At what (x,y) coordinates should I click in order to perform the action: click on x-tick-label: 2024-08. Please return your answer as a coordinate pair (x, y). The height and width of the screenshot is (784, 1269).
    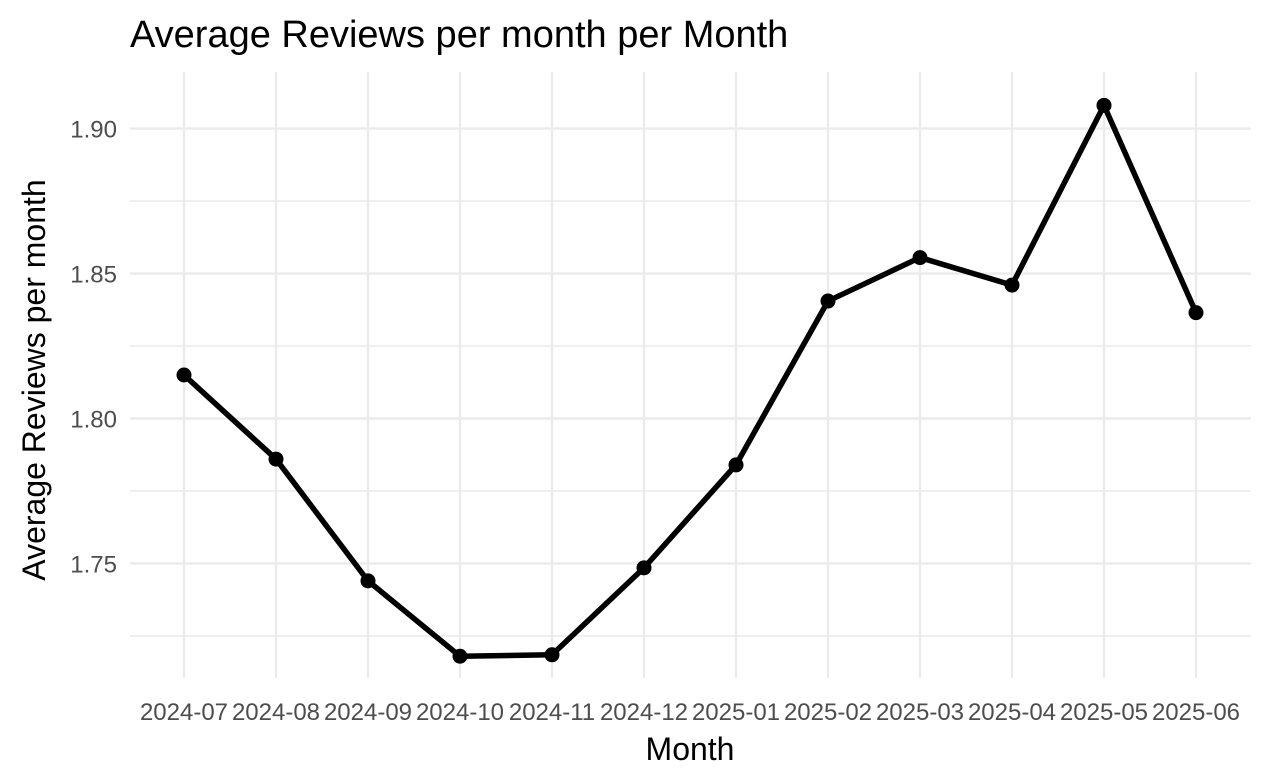
    Looking at the image, I should click on (276, 712).